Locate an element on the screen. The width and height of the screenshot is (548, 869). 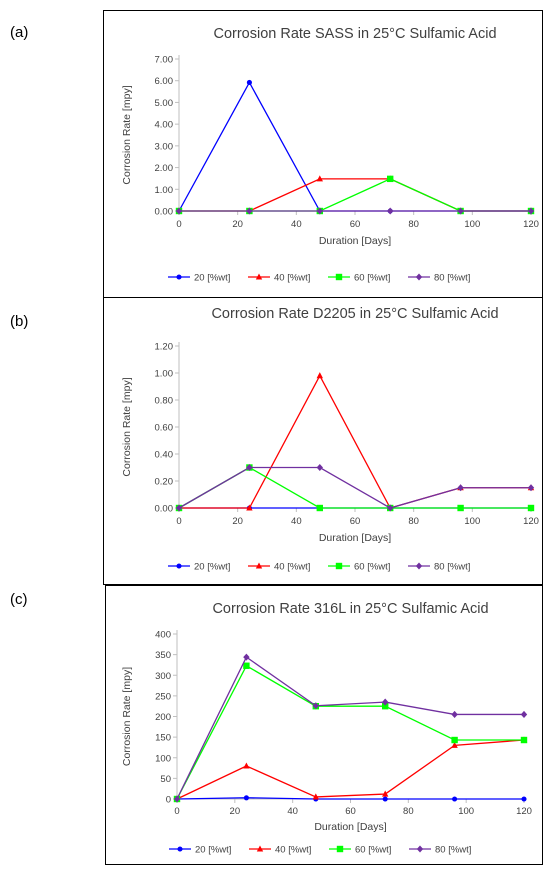
y-tick-label: 0.60 is located at coordinates (164, 428).